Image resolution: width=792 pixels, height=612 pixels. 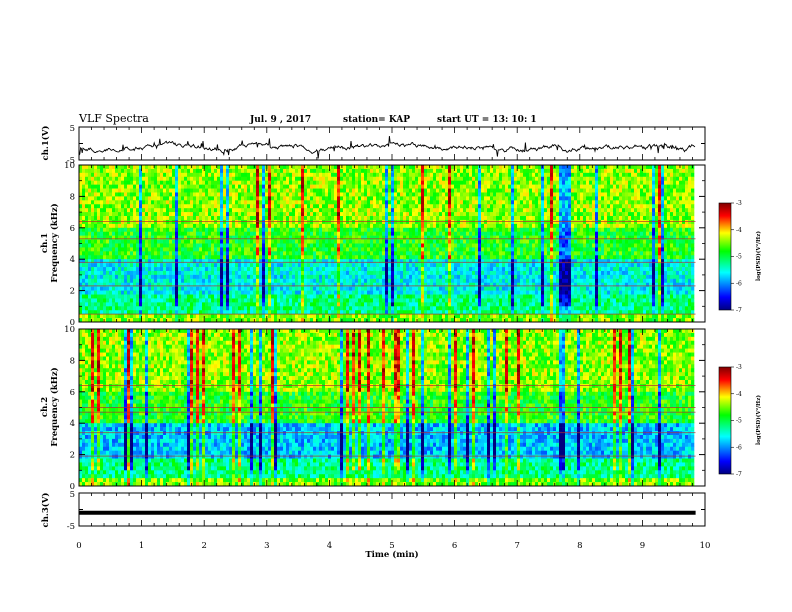 I want to click on ch2-colorbar-label: log(PSD)(V²/Hz), so click(x=758, y=420).